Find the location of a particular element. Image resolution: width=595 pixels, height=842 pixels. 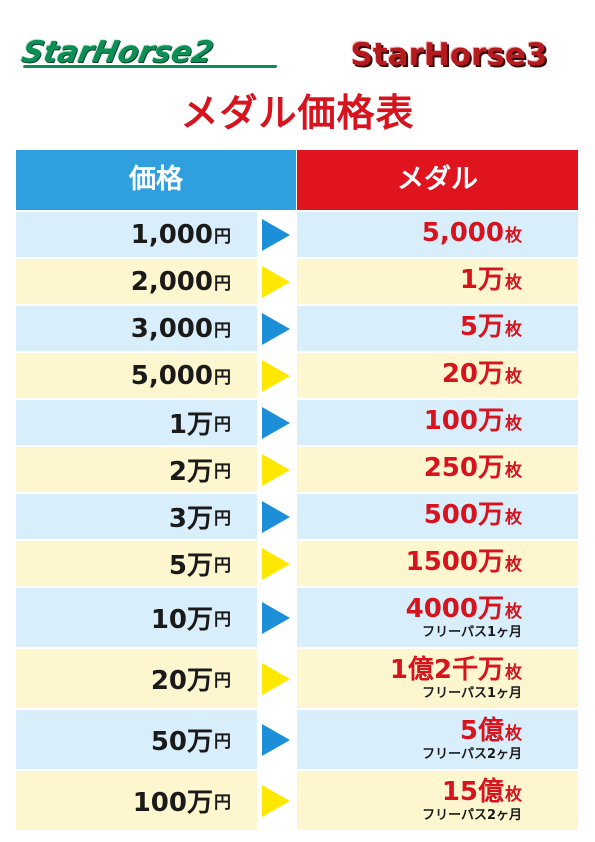

starhorse3-logo-text: StarHorse3 is located at coordinates (449, 55).